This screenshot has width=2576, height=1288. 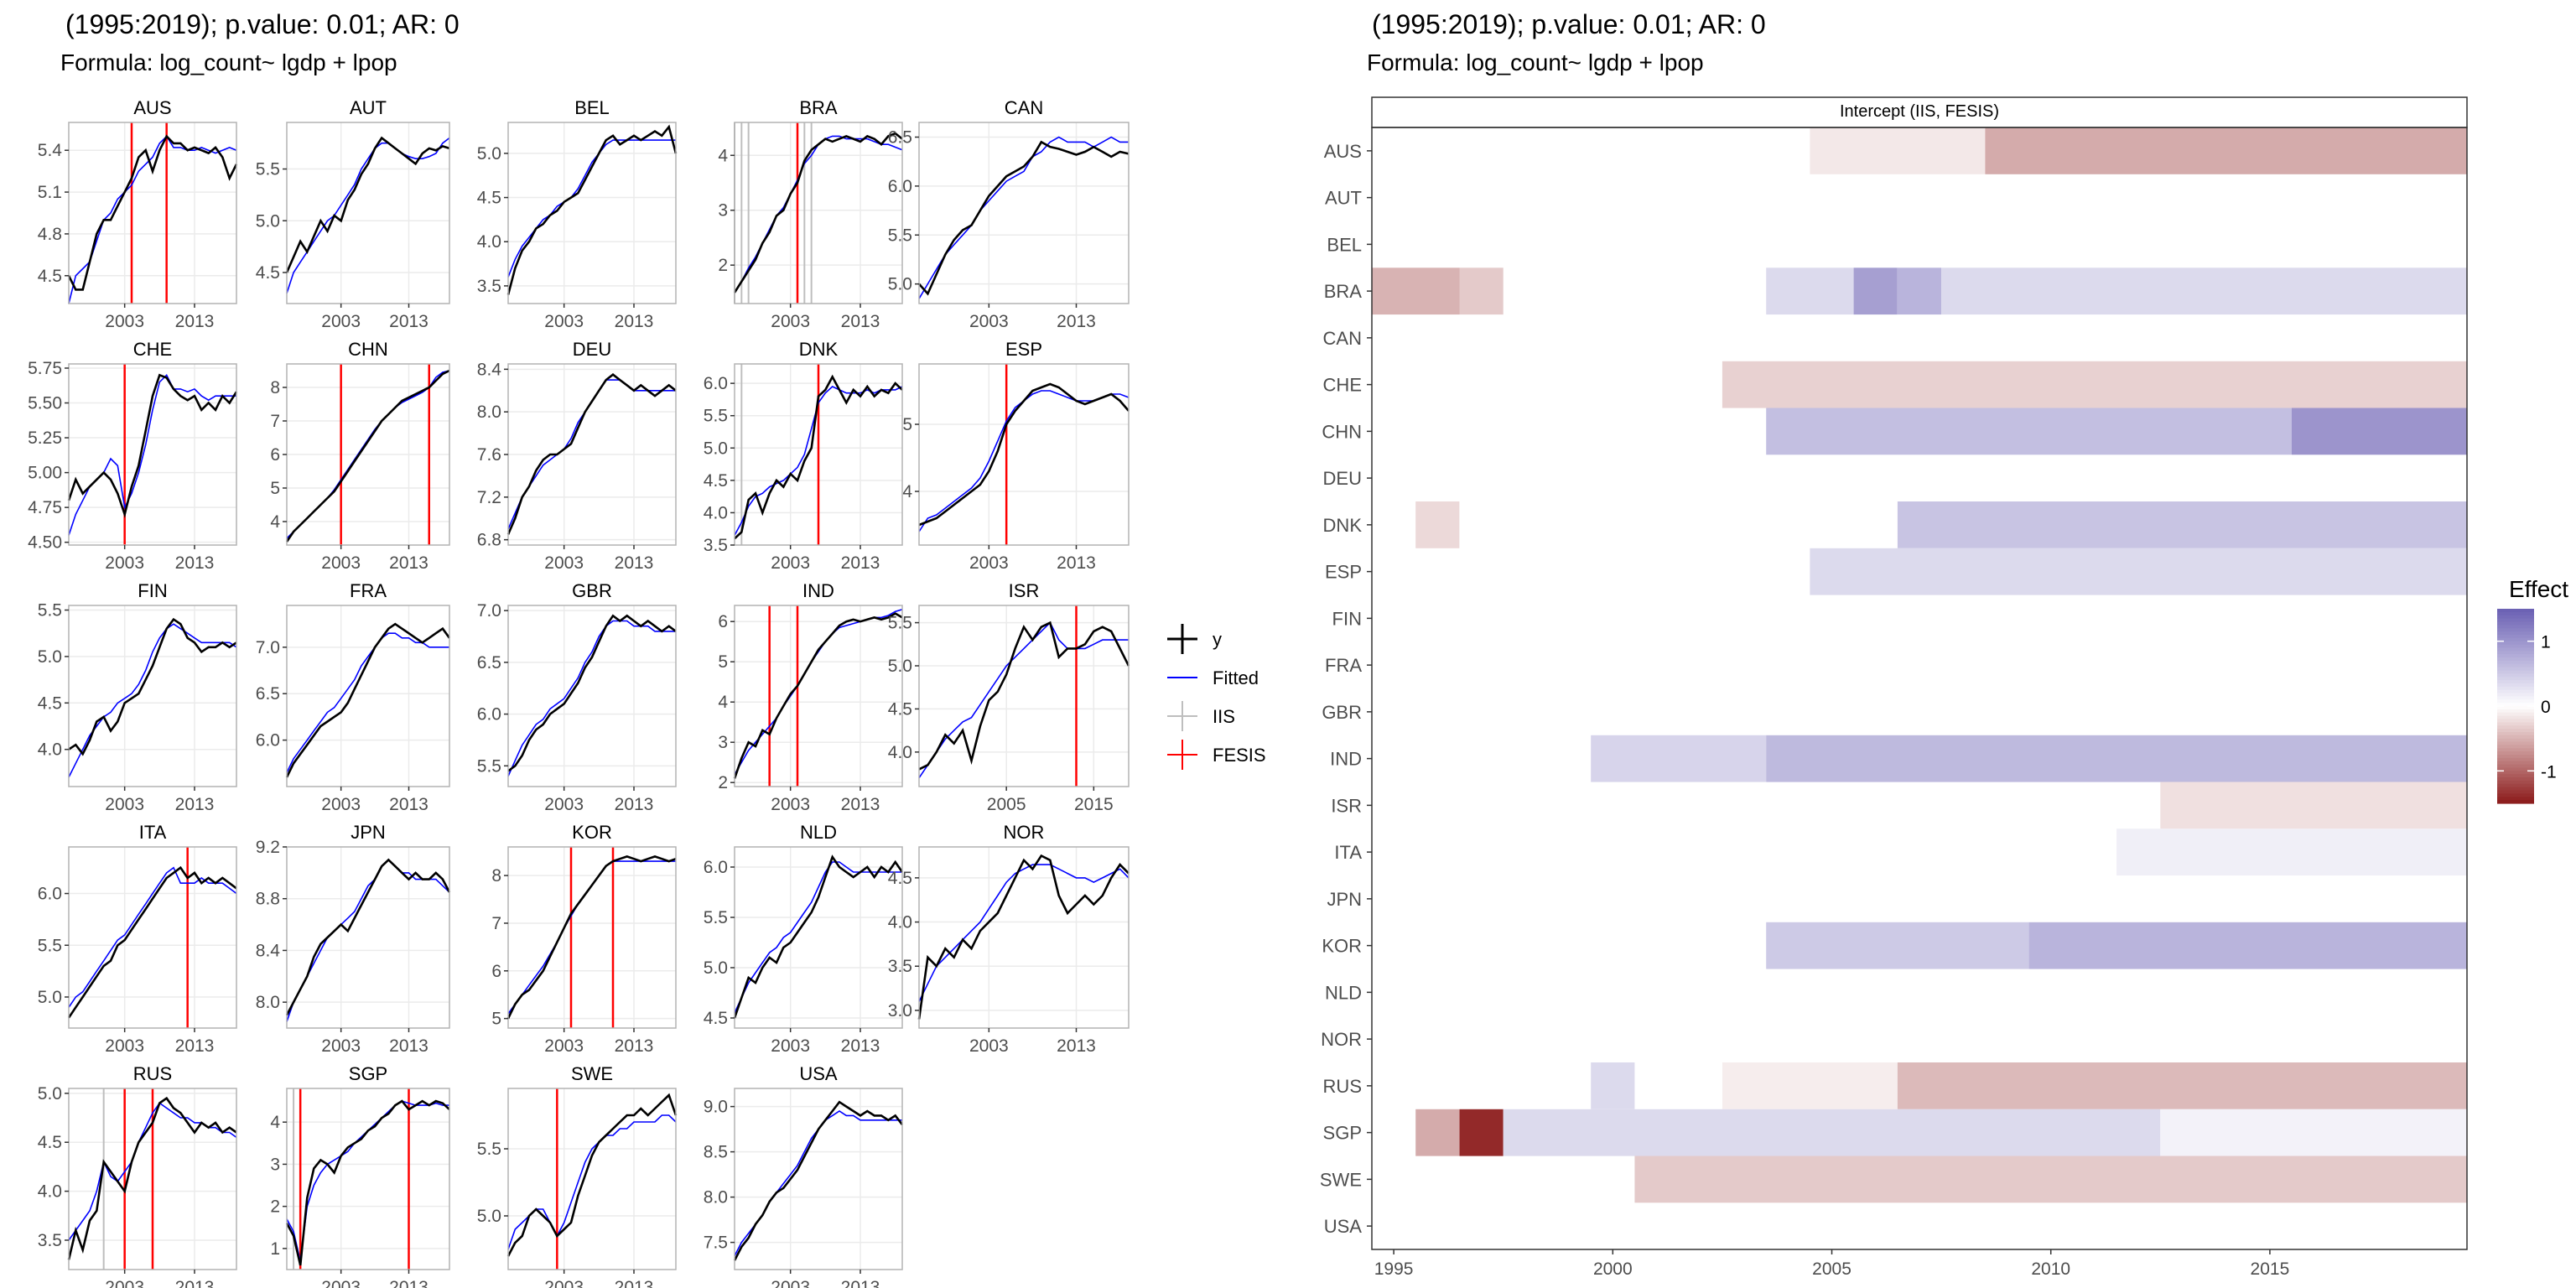 I want to click on y-tick-label: 4.75, so click(x=45, y=507).